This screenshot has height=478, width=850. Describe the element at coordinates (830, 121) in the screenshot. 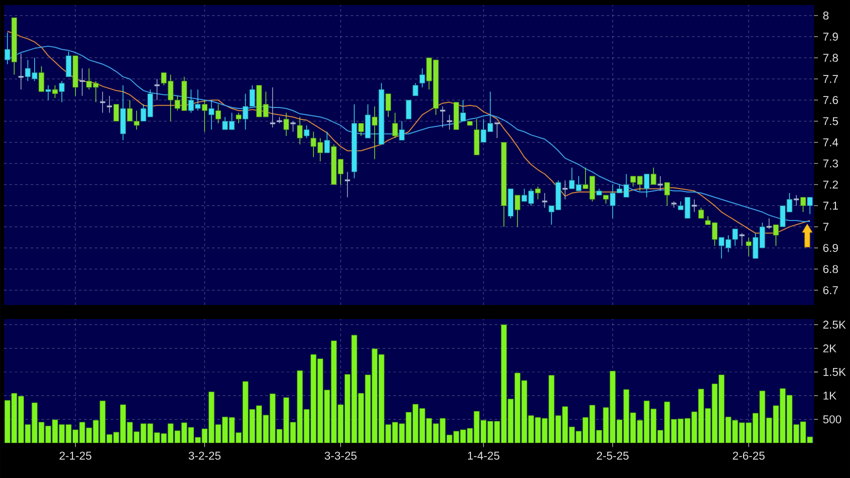

I see `y-tick-label: 7.5` at that location.